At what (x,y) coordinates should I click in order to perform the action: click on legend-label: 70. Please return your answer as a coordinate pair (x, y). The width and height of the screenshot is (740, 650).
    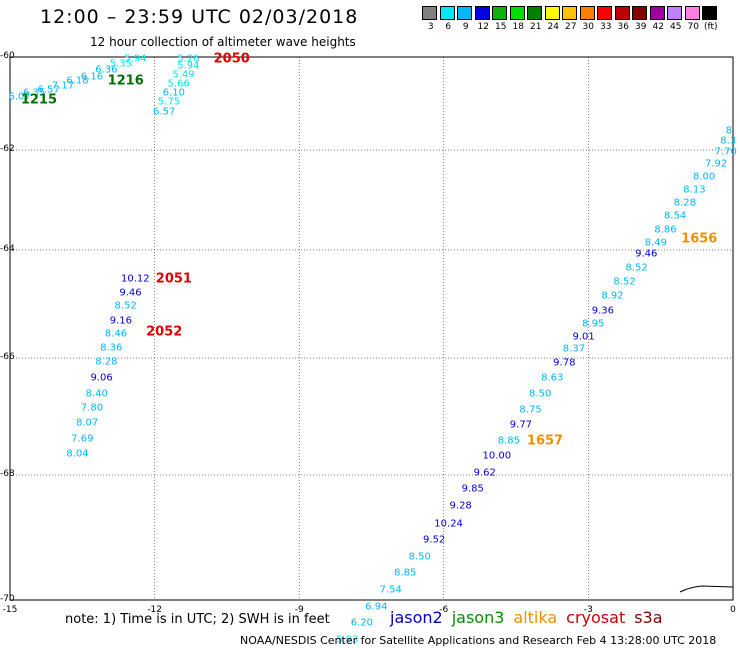
    Looking at the image, I should click on (693, 27).